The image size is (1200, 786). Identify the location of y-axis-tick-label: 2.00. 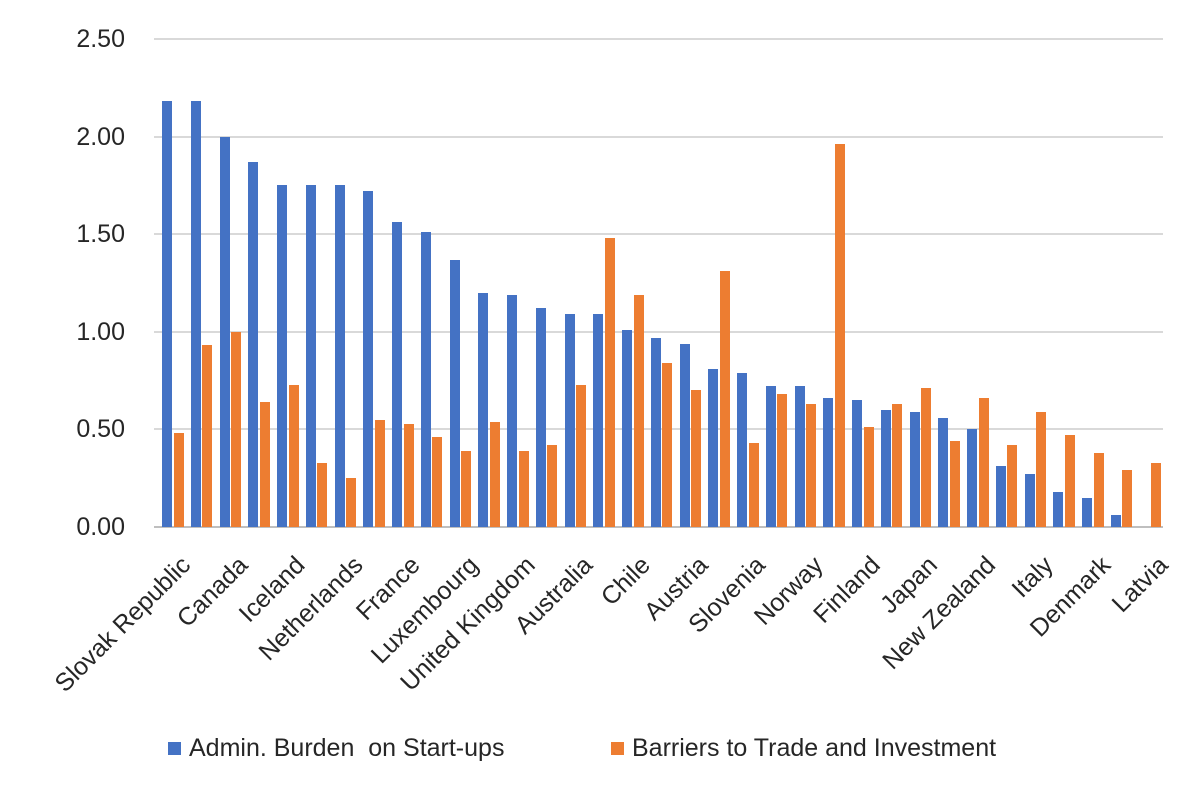
(100, 136).